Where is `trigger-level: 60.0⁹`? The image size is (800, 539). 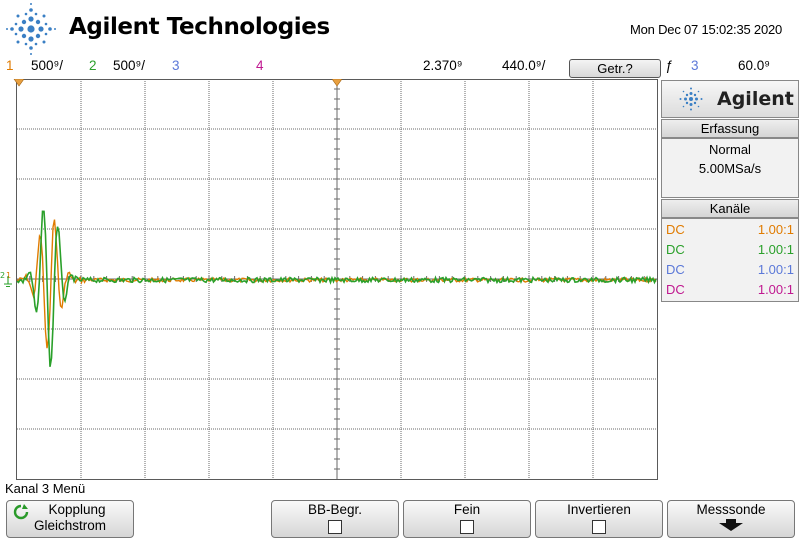 trigger-level: 60.0⁹ is located at coordinates (754, 65).